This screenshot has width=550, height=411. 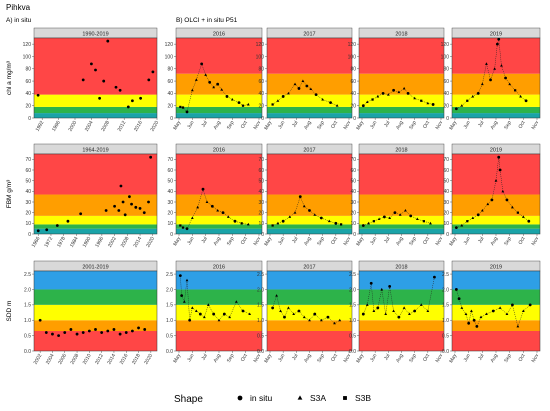 What do you see at coordinates (27, 352) in the screenshot?
I see `y-tick-label: 0.0` at bounding box center [27, 352].